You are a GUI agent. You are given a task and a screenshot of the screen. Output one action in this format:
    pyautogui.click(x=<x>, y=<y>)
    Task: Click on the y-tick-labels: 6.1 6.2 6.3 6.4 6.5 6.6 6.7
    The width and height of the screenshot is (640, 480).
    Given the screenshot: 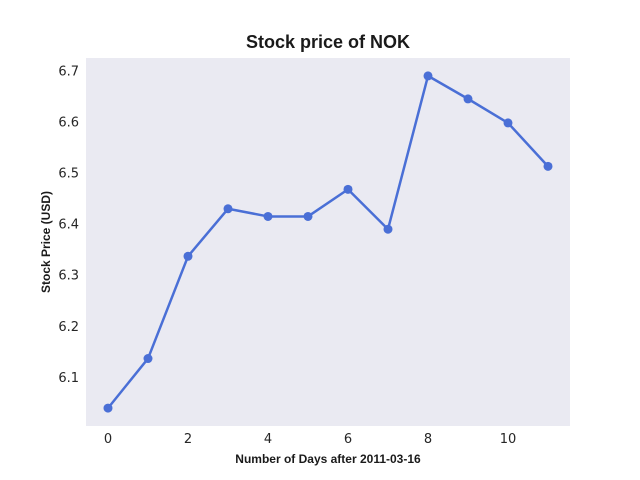 What is the action you would take?
    pyautogui.click(x=68, y=225)
    